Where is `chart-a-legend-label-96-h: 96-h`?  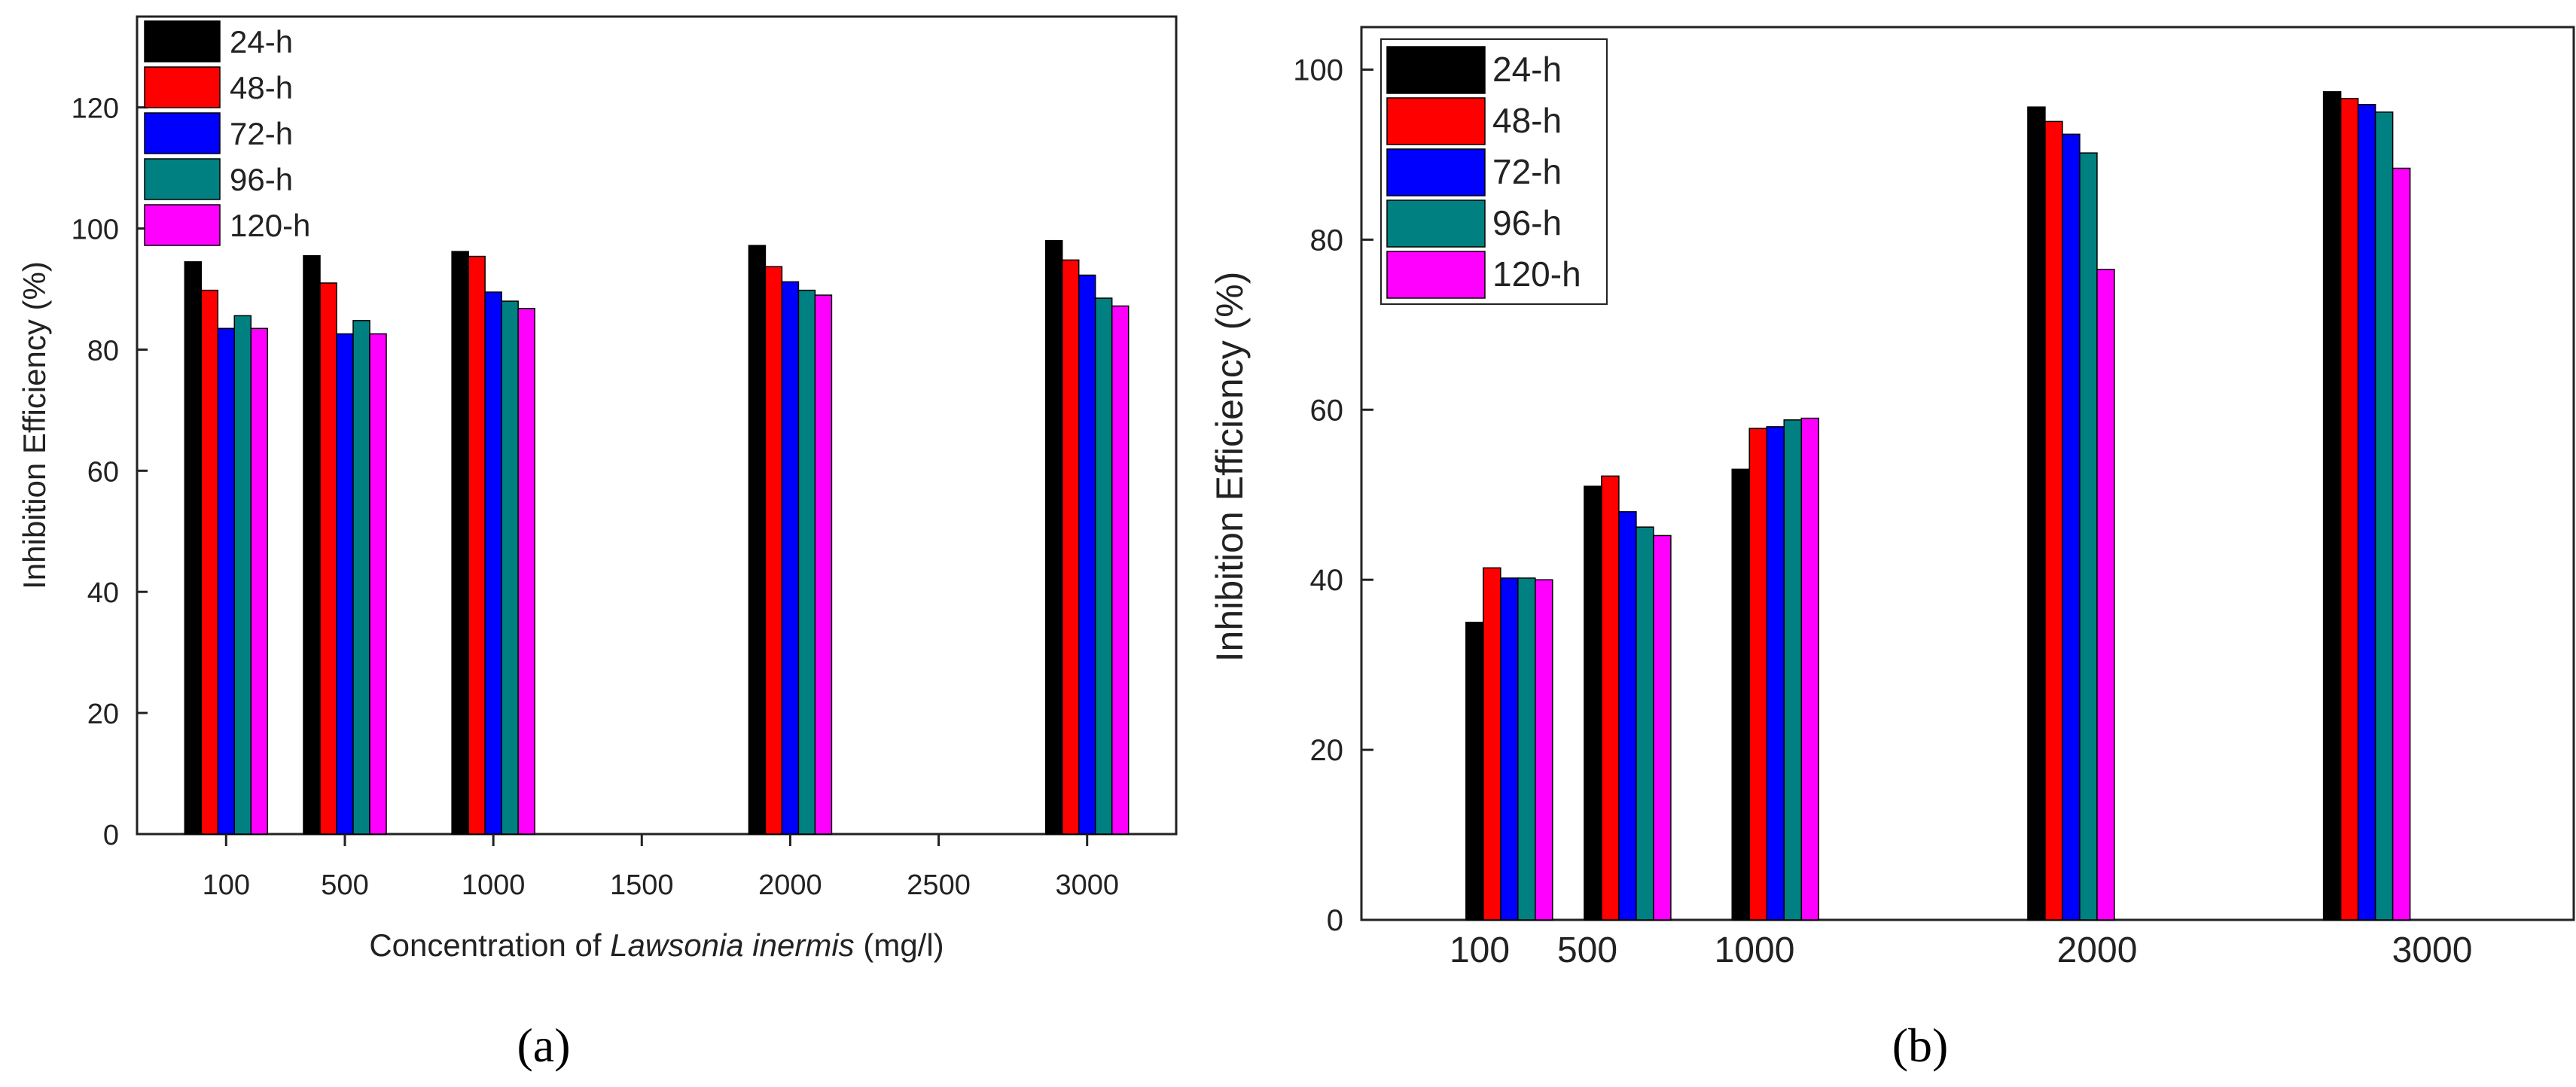
chart-a-legend-label-96-h: 96-h is located at coordinates (261, 179).